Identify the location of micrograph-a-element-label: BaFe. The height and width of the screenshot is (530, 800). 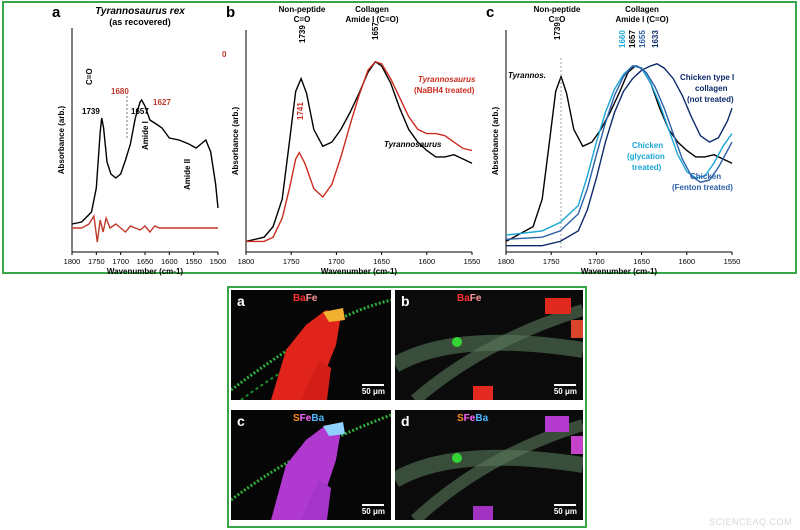
(305, 298).